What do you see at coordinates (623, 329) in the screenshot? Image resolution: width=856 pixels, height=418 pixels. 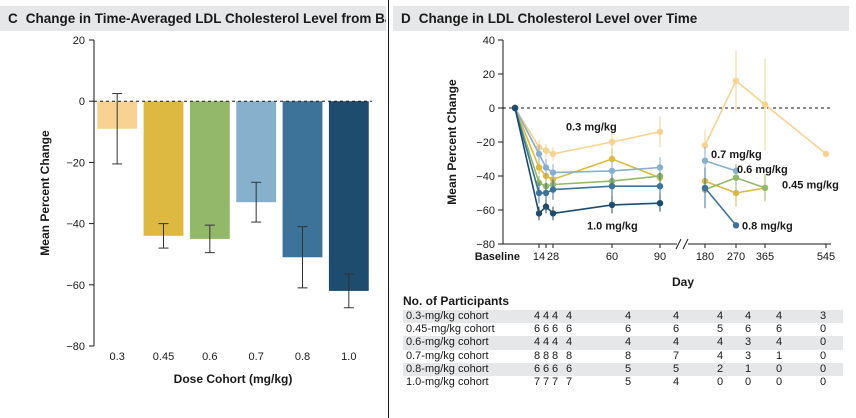 I see `participants-row: 0.45-mg/kg cohort 6 6 6 6 6 6 5 6 6 0` at bounding box center [623, 329].